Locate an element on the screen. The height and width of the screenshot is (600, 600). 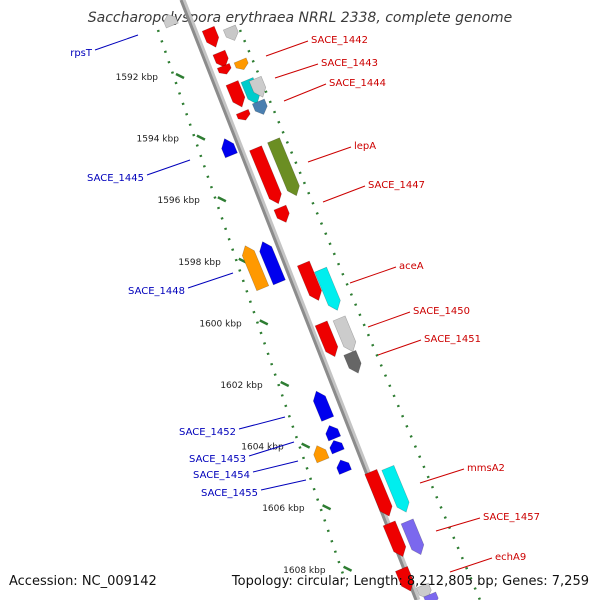
ruler-tick-label: 1604 kbp is located at coordinates (262, 448).